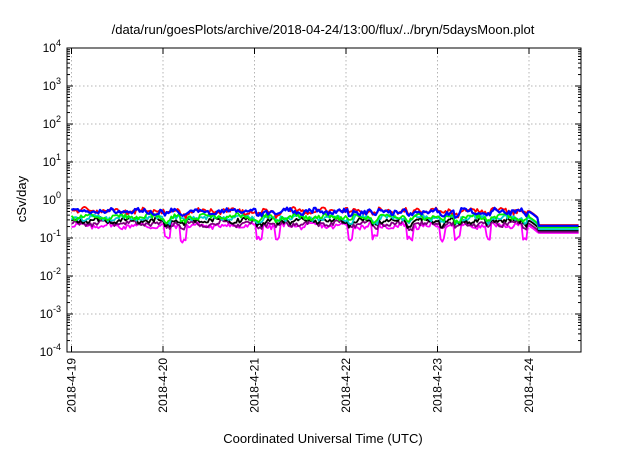 The height and width of the screenshot is (453, 640). What do you see at coordinates (50, 350) in the screenshot?
I see `y-tick-label: 10⁻⁴` at bounding box center [50, 350].